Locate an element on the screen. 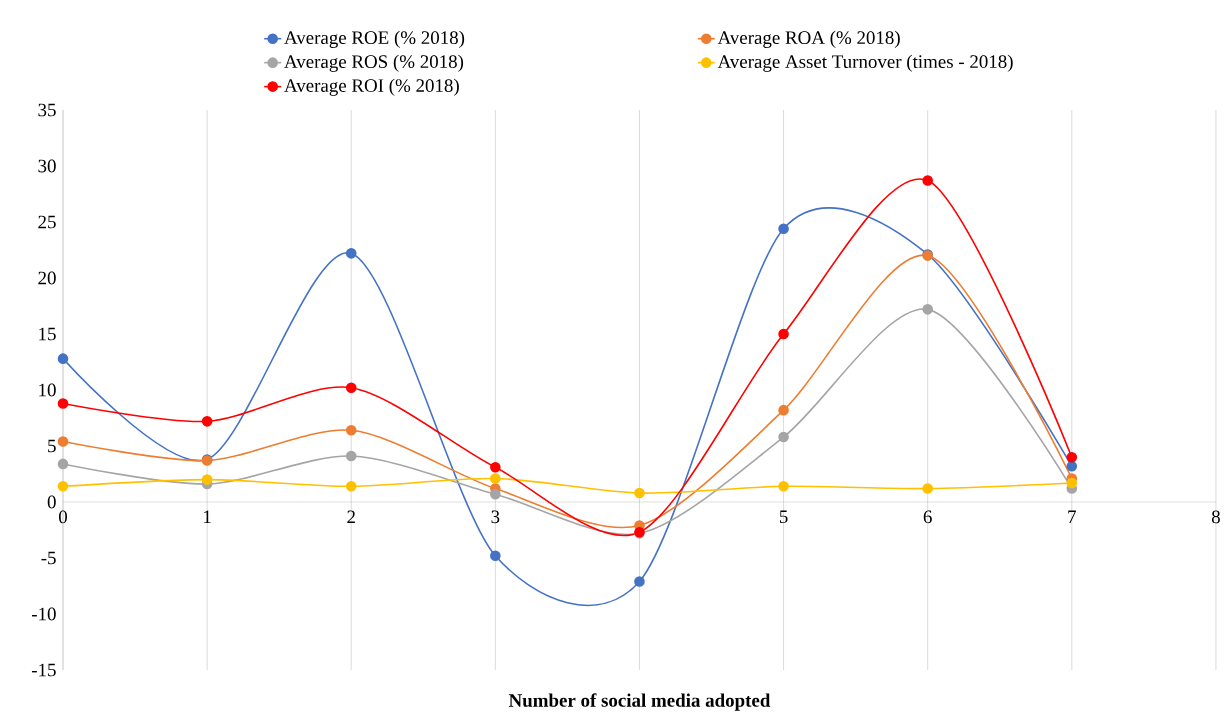 The height and width of the screenshot is (717, 1231). x-tick-label: 7 is located at coordinates (1072, 516).